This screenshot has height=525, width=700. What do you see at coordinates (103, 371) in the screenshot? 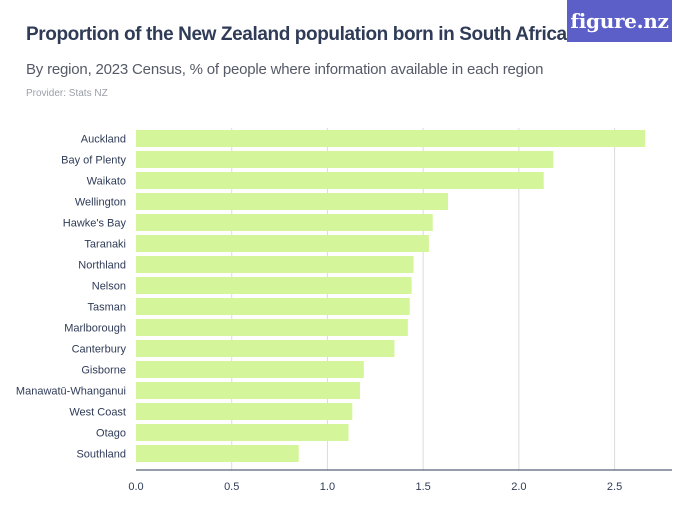
I see `category-label: Gisborne` at bounding box center [103, 371].